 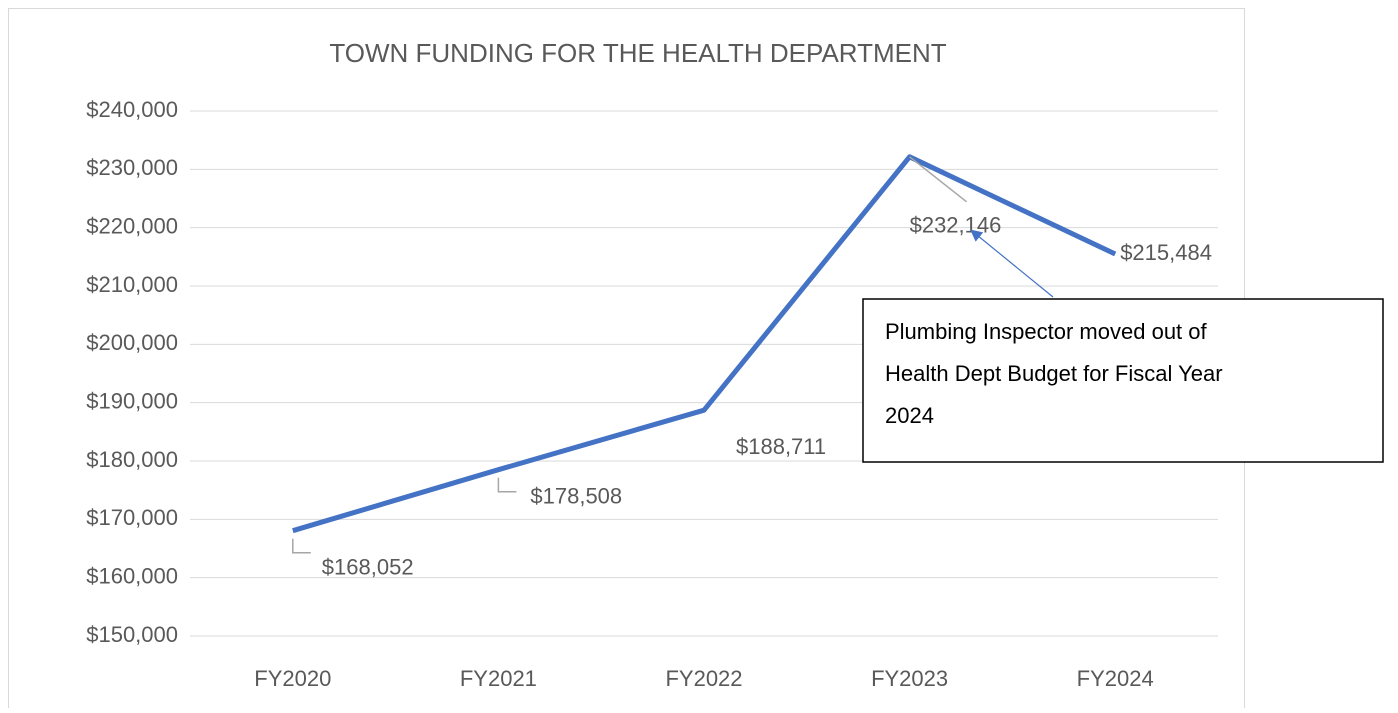 What do you see at coordinates (1115, 678) in the screenshot?
I see `x-tick-label: FY2024` at bounding box center [1115, 678].